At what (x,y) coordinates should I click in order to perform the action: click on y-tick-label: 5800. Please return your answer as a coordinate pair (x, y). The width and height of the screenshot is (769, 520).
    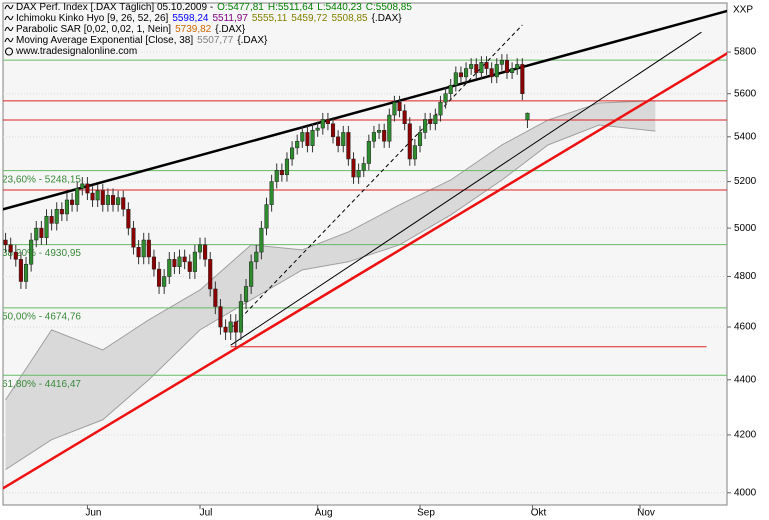
    Looking at the image, I should click on (745, 52).